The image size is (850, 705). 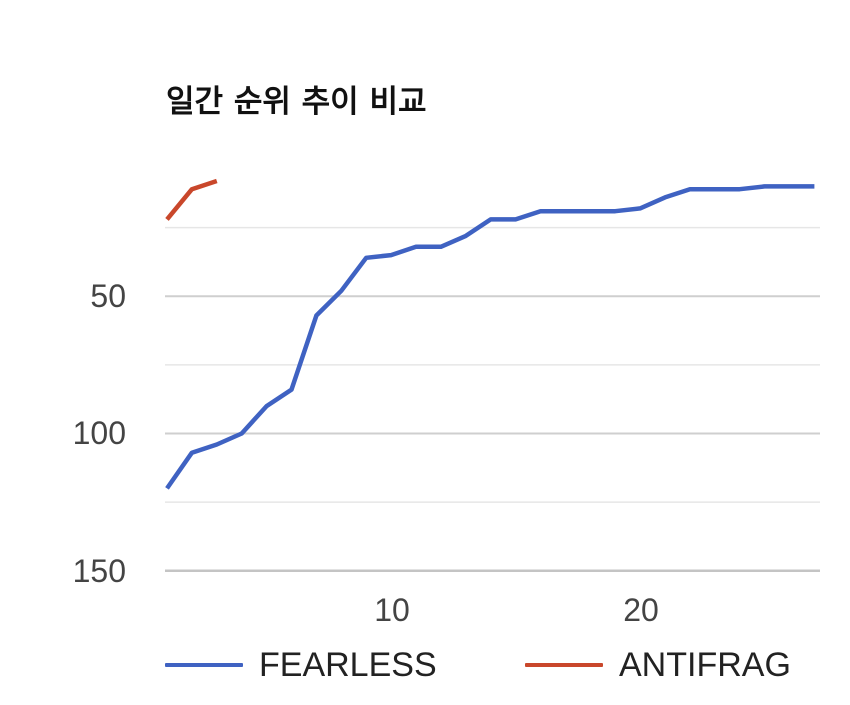 I want to click on y-axis-tick-label-50: 50, so click(x=108, y=296).